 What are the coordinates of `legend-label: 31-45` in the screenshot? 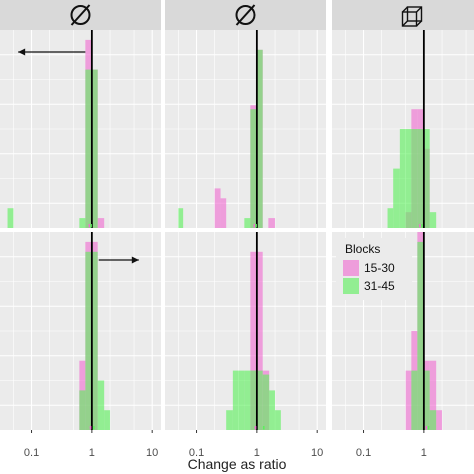 It's located at (379, 286).